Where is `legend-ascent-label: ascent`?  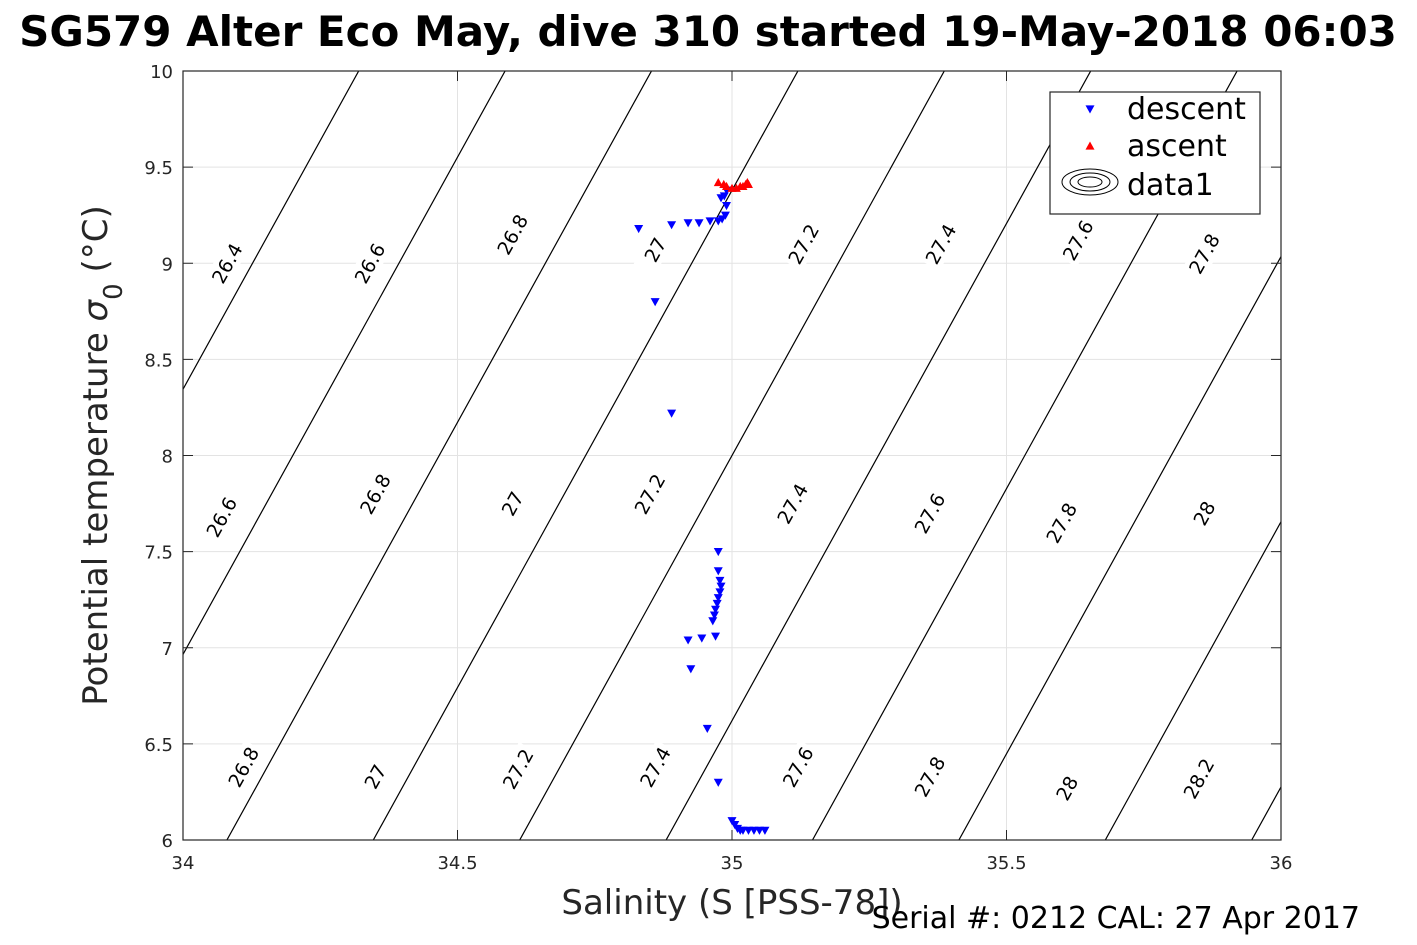 legend-ascent-label: ascent is located at coordinates (1177, 146).